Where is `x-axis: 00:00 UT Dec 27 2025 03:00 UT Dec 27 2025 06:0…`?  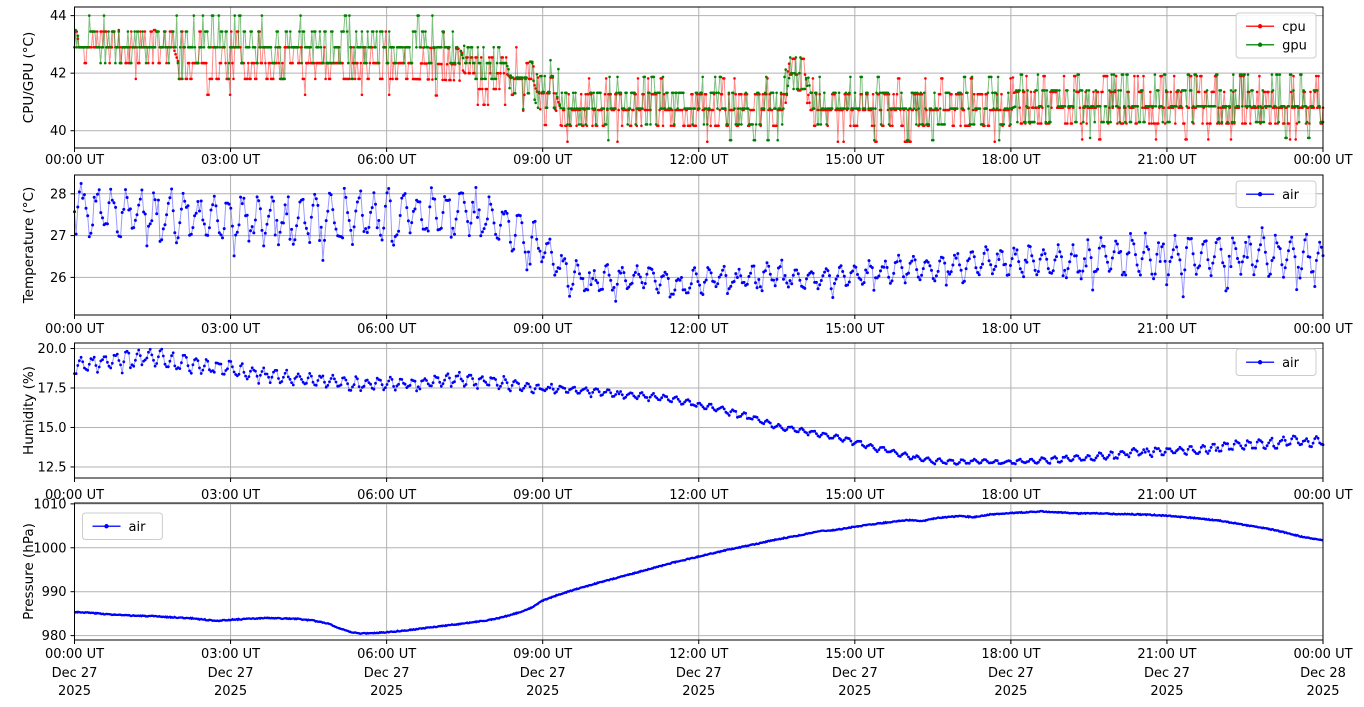
x-axis: 00:00 UT Dec 27 2025 03:00 UT Dec 27 2025 06:0… is located at coordinates (699, 669).